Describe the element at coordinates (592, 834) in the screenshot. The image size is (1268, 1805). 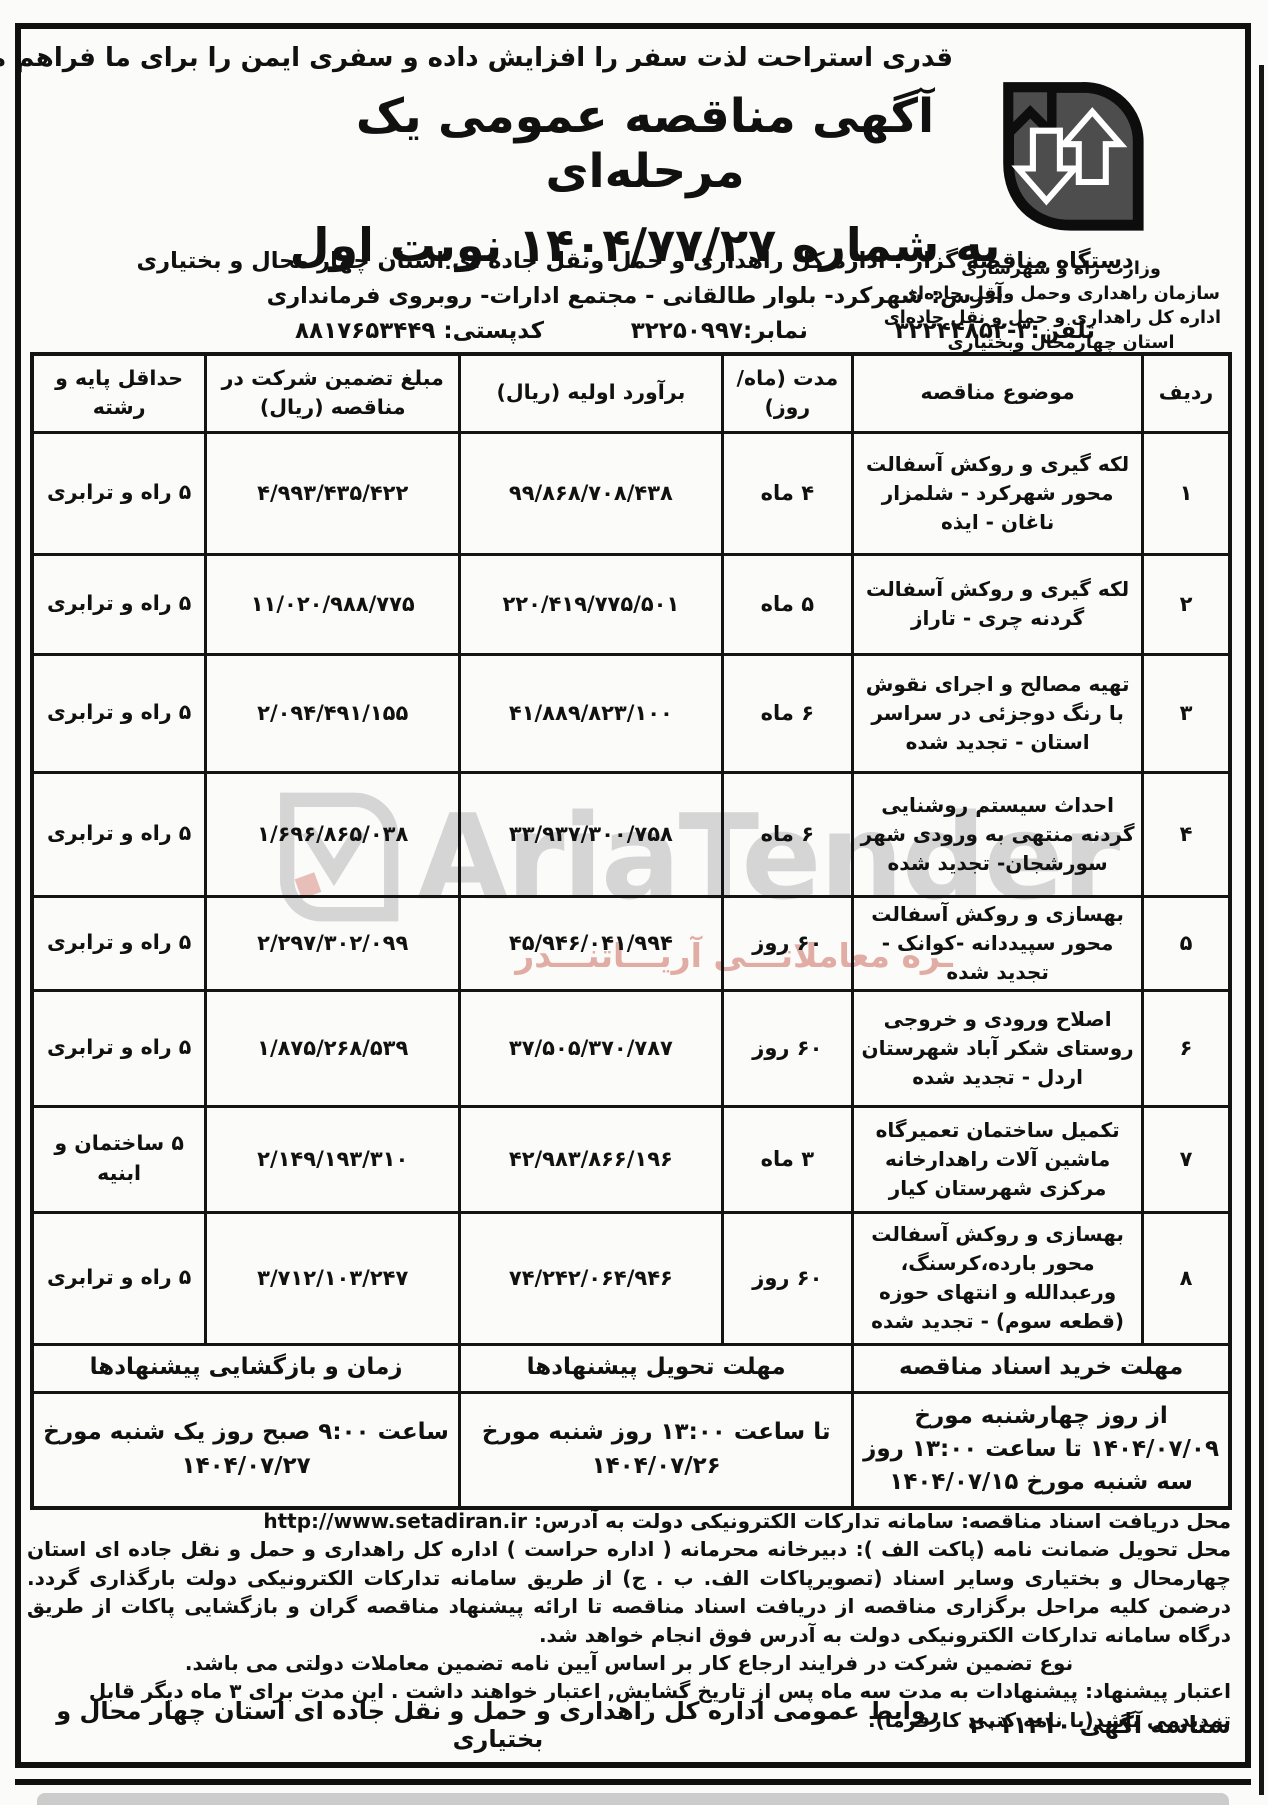
I see `tender-estimate: ۳۳/۹۳۷/۳۰۰/۷۵۸` at that location.